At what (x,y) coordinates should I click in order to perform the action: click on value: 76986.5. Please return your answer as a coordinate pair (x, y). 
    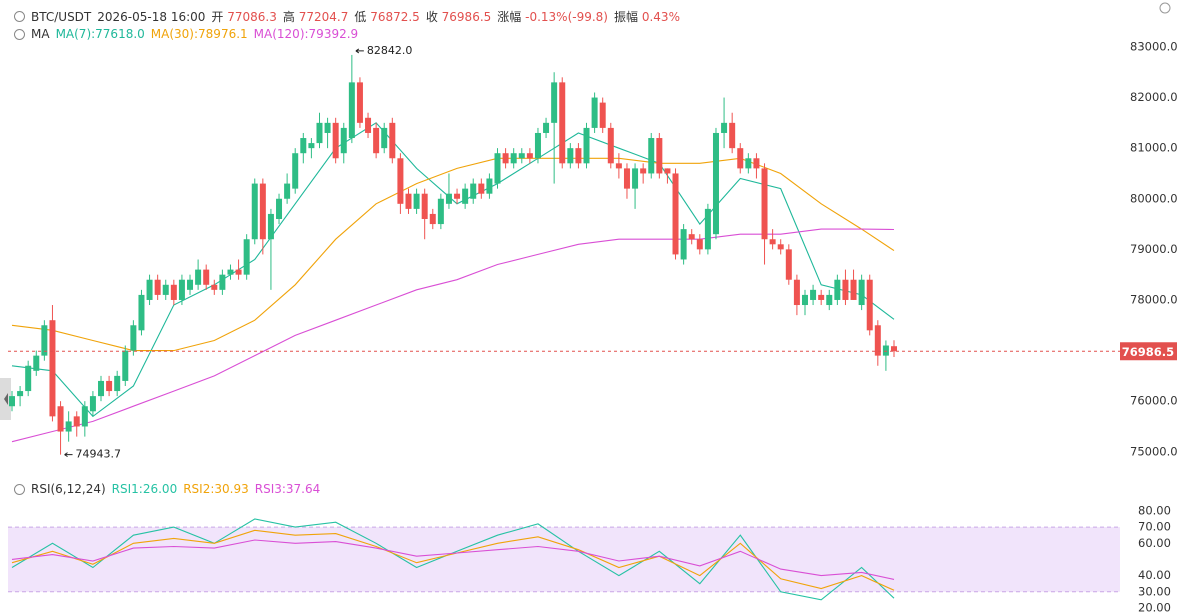
    Looking at the image, I should click on (466, 17).